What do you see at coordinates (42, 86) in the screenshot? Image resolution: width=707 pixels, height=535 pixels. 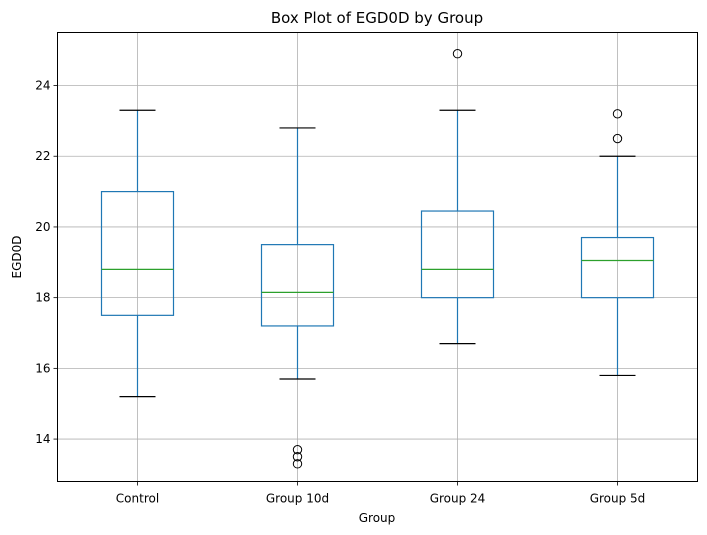 I see `y-tick-label: 24` at bounding box center [42, 86].